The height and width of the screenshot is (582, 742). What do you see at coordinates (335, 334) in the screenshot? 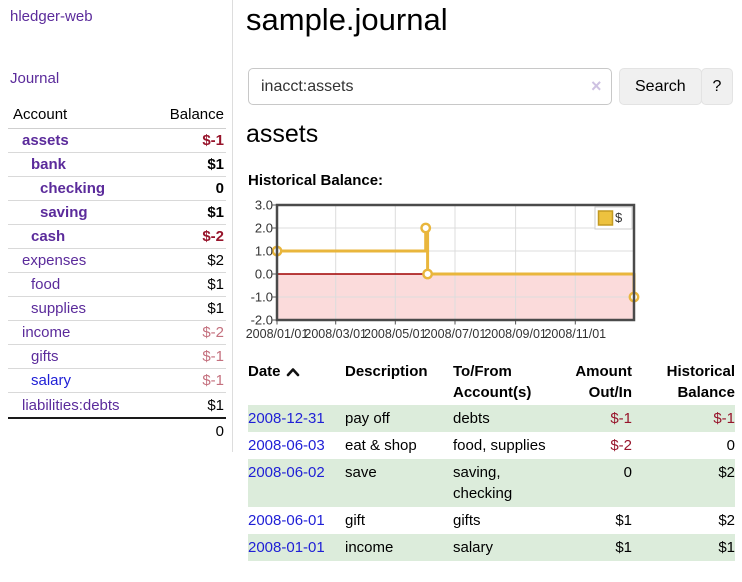
I see `svg-text: 2008/03/01` at bounding box center [335, 334].